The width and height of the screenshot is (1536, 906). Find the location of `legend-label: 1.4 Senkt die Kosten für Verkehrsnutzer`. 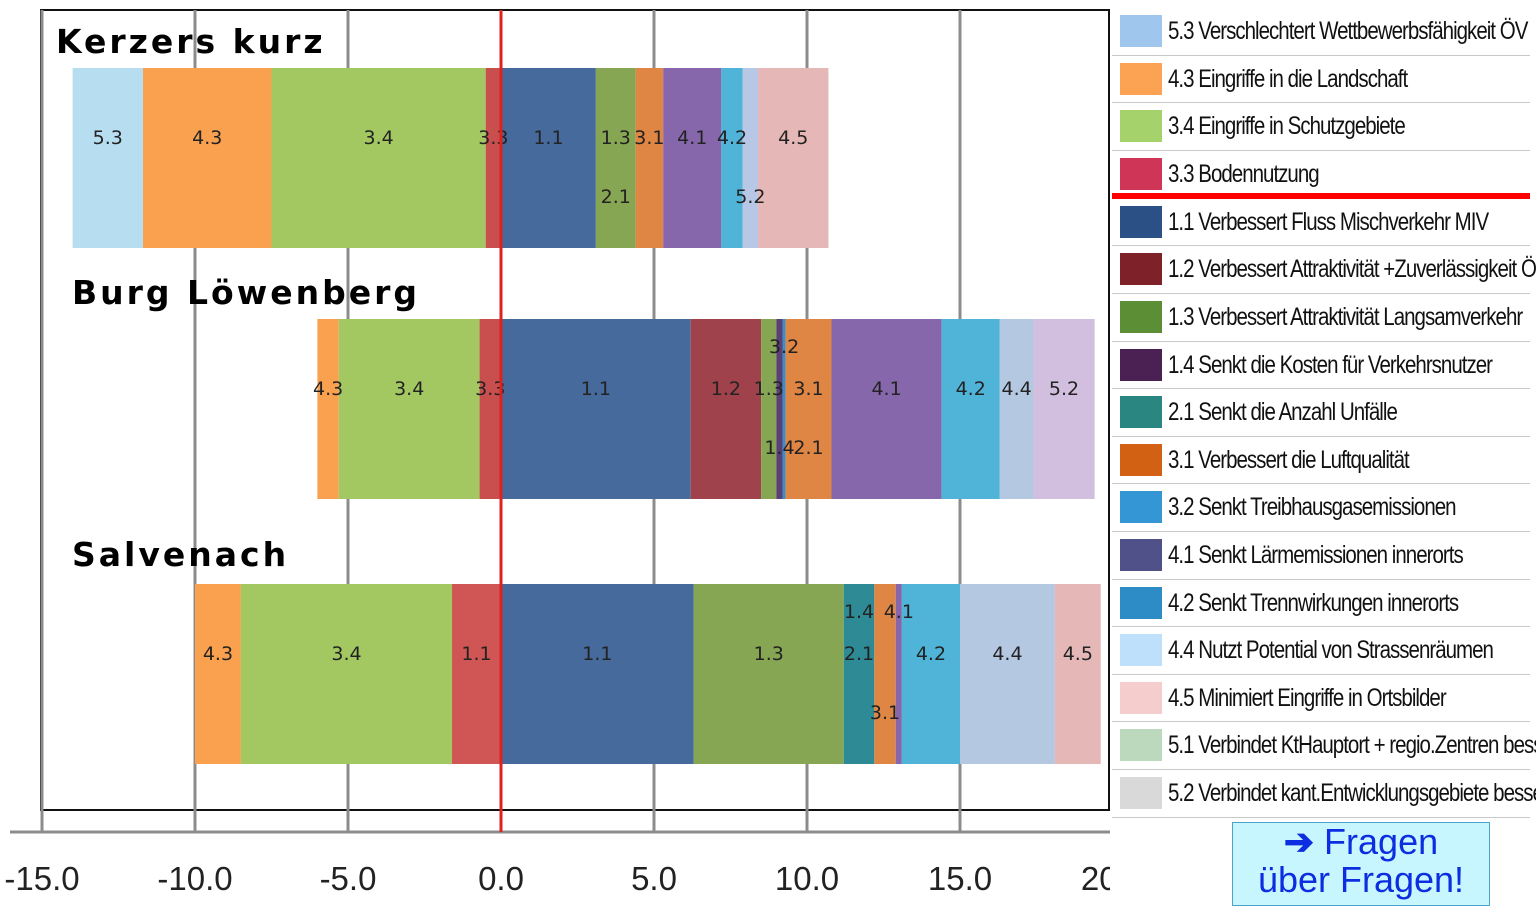

legend-label: 1.4 Senkt die Kosten für Verkehrsnutzer is located at coordinates (1330, 364).